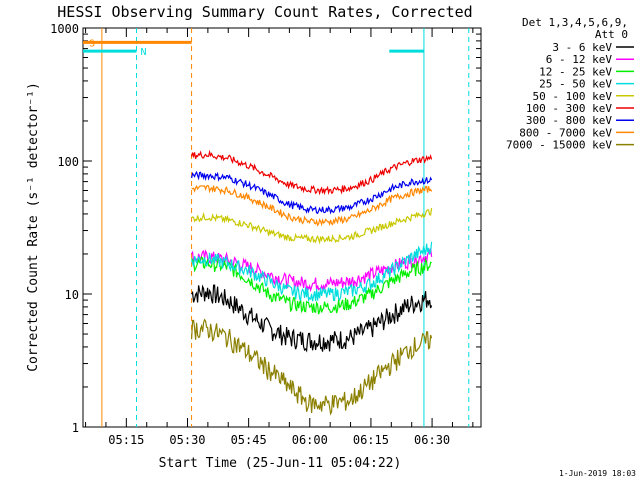 The height and width of the screenshot is (480, 640). Describe the element at coordinates (569, 108) in the screenshot. I see `legend-label: 100 - 300 keV` at that location.